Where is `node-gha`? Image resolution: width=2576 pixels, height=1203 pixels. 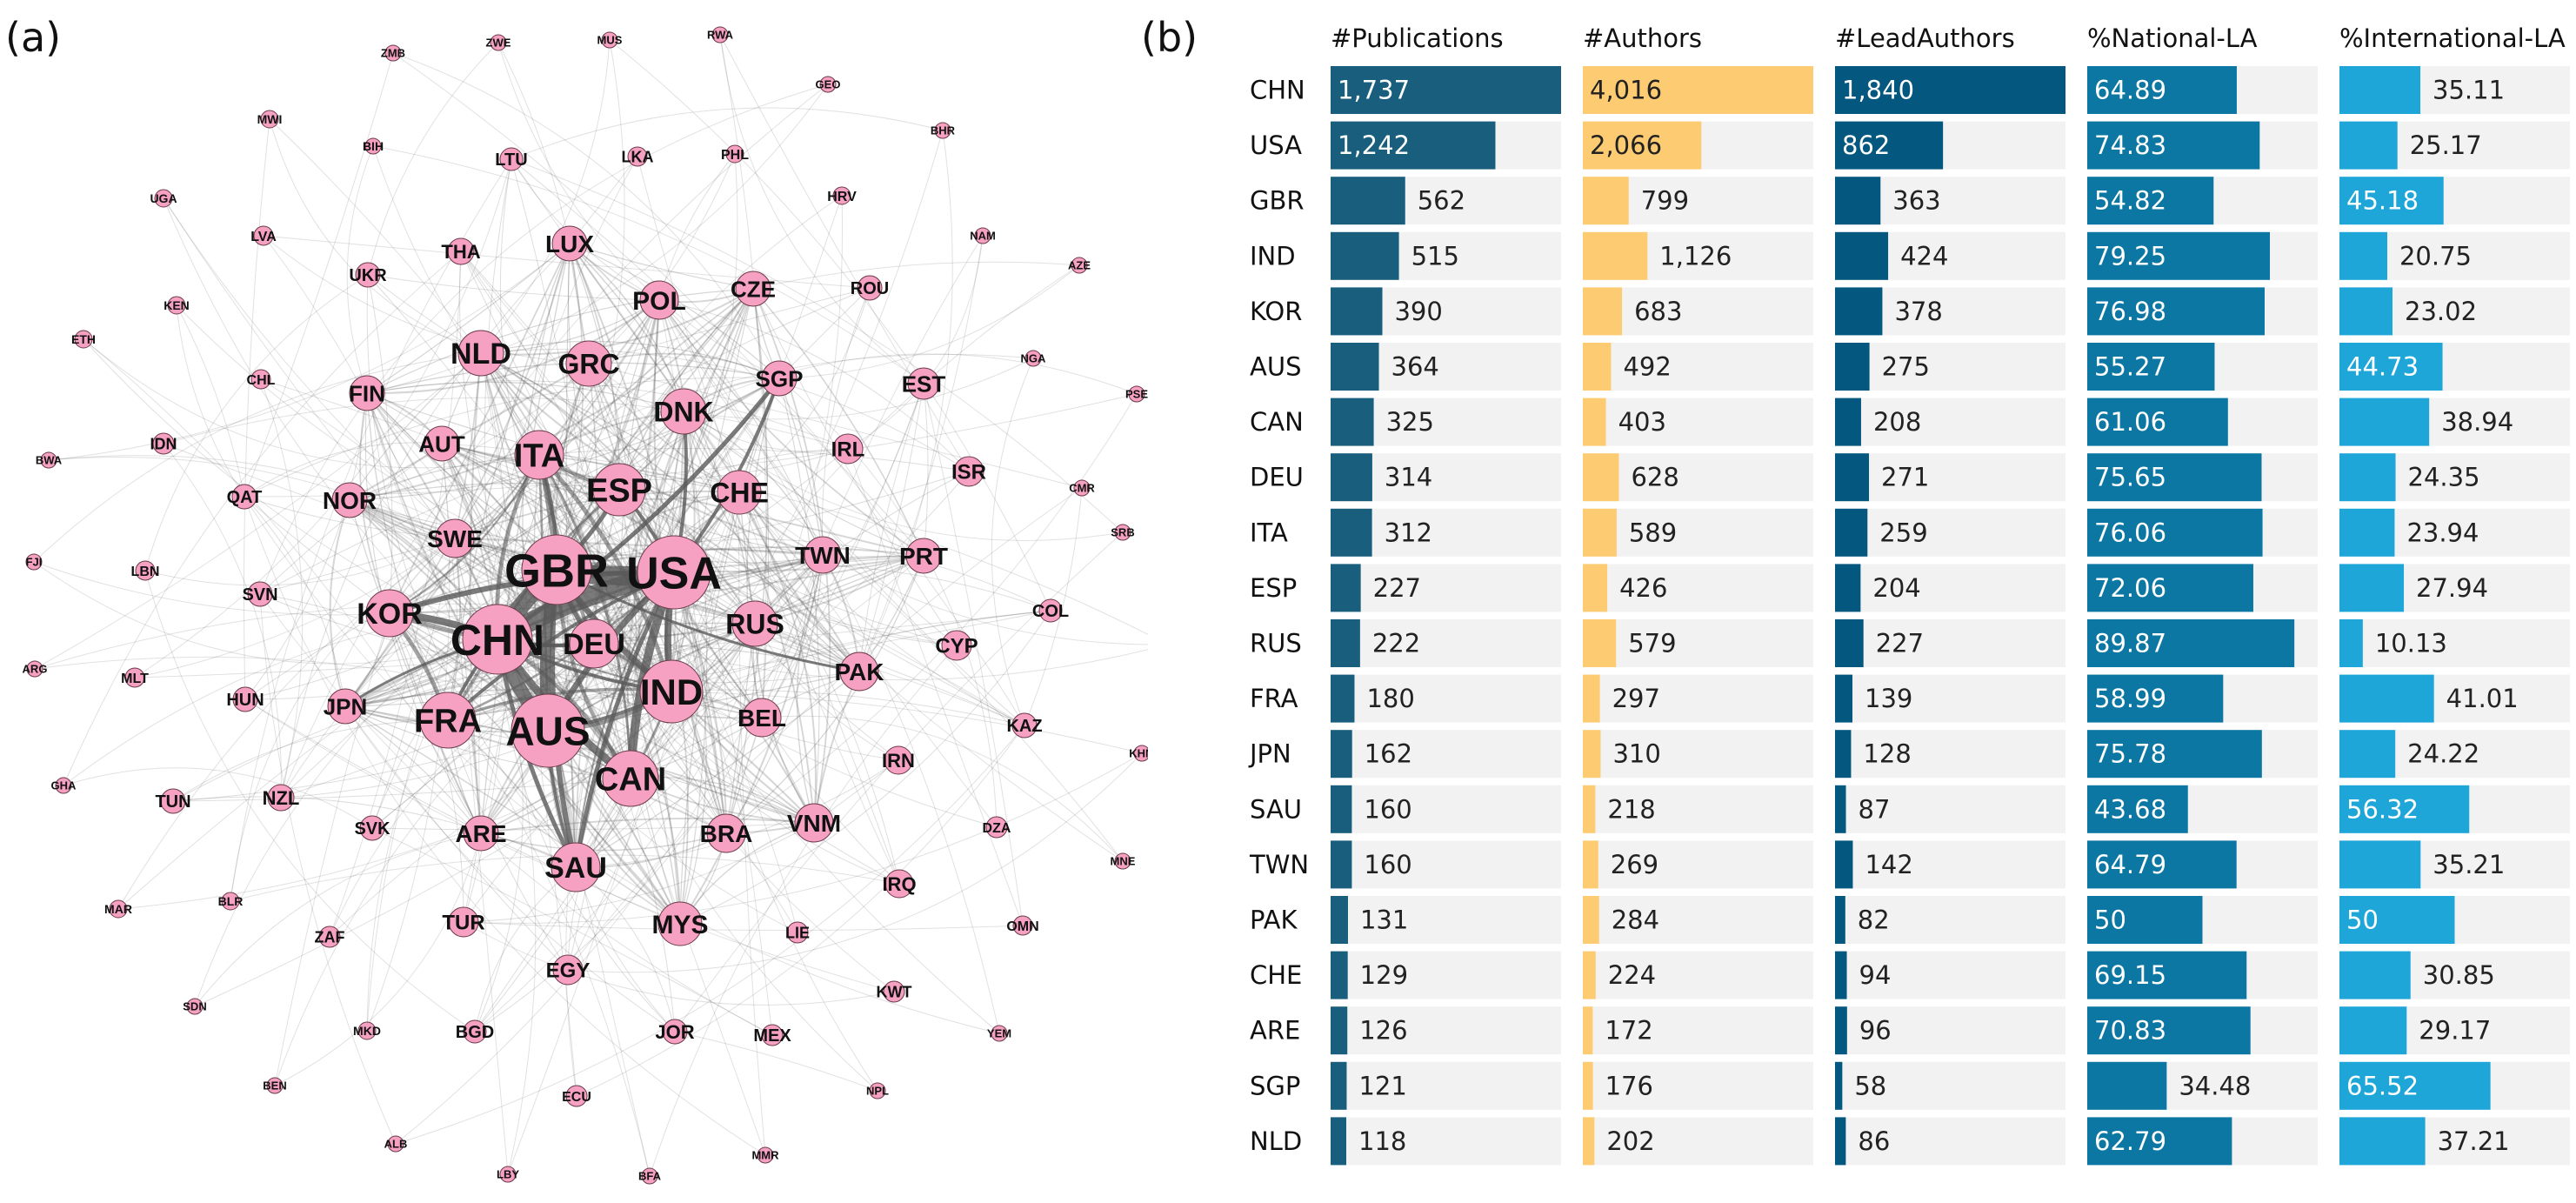
node-gha is located at coordinates (63, 785).